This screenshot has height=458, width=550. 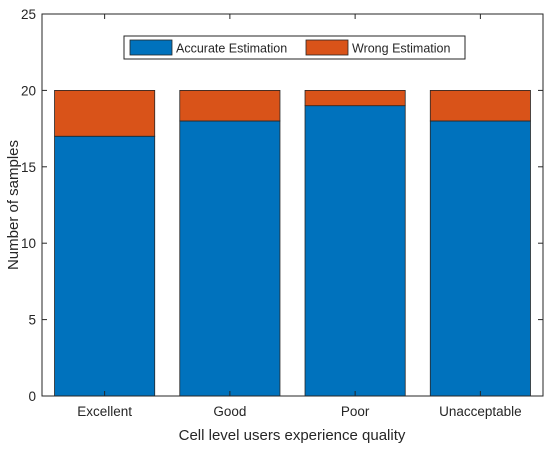 I want to click on y-tick-label-10: 10, so click(x=28, y=243).